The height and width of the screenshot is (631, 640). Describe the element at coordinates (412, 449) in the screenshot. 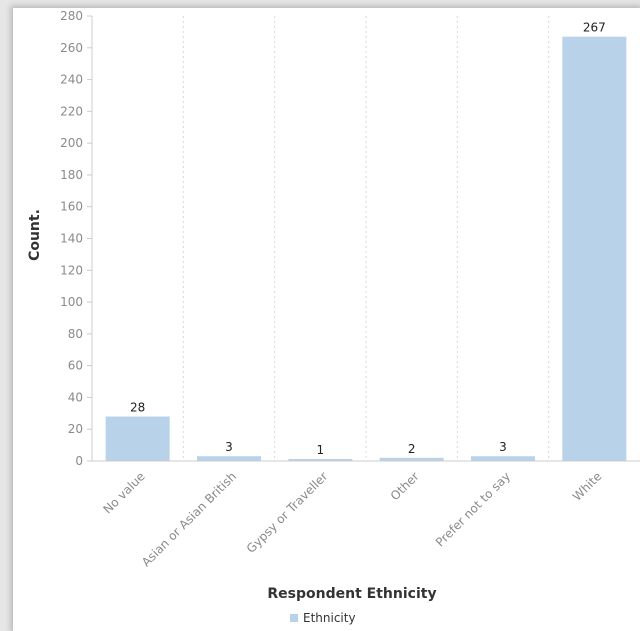

I see `data-label: 2` at that location.